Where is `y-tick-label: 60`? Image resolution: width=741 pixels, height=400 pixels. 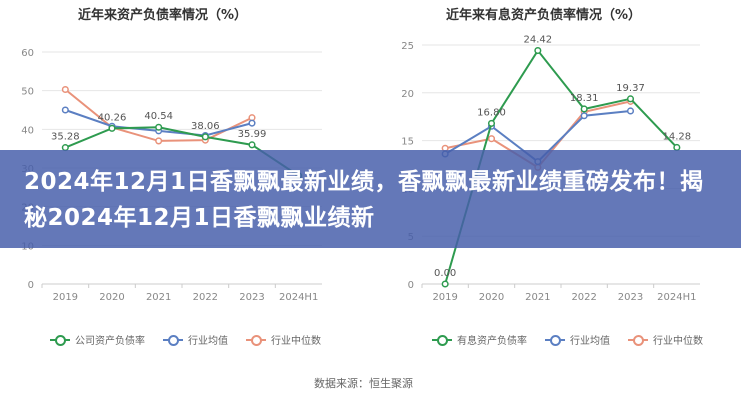 y-tick-label: 60 is located at coordinates (27, 53).